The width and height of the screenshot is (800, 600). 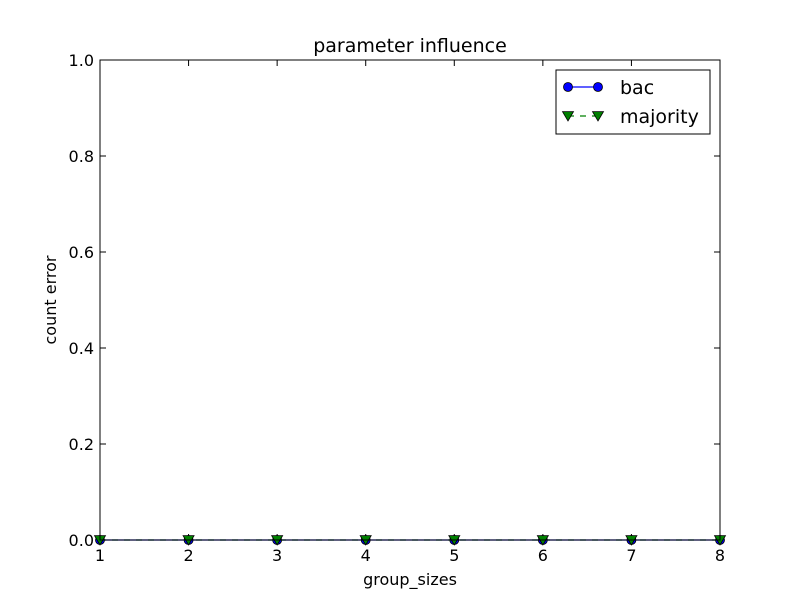 I want to click on y-tick-label: 1.0, so click(x=81, y=60).